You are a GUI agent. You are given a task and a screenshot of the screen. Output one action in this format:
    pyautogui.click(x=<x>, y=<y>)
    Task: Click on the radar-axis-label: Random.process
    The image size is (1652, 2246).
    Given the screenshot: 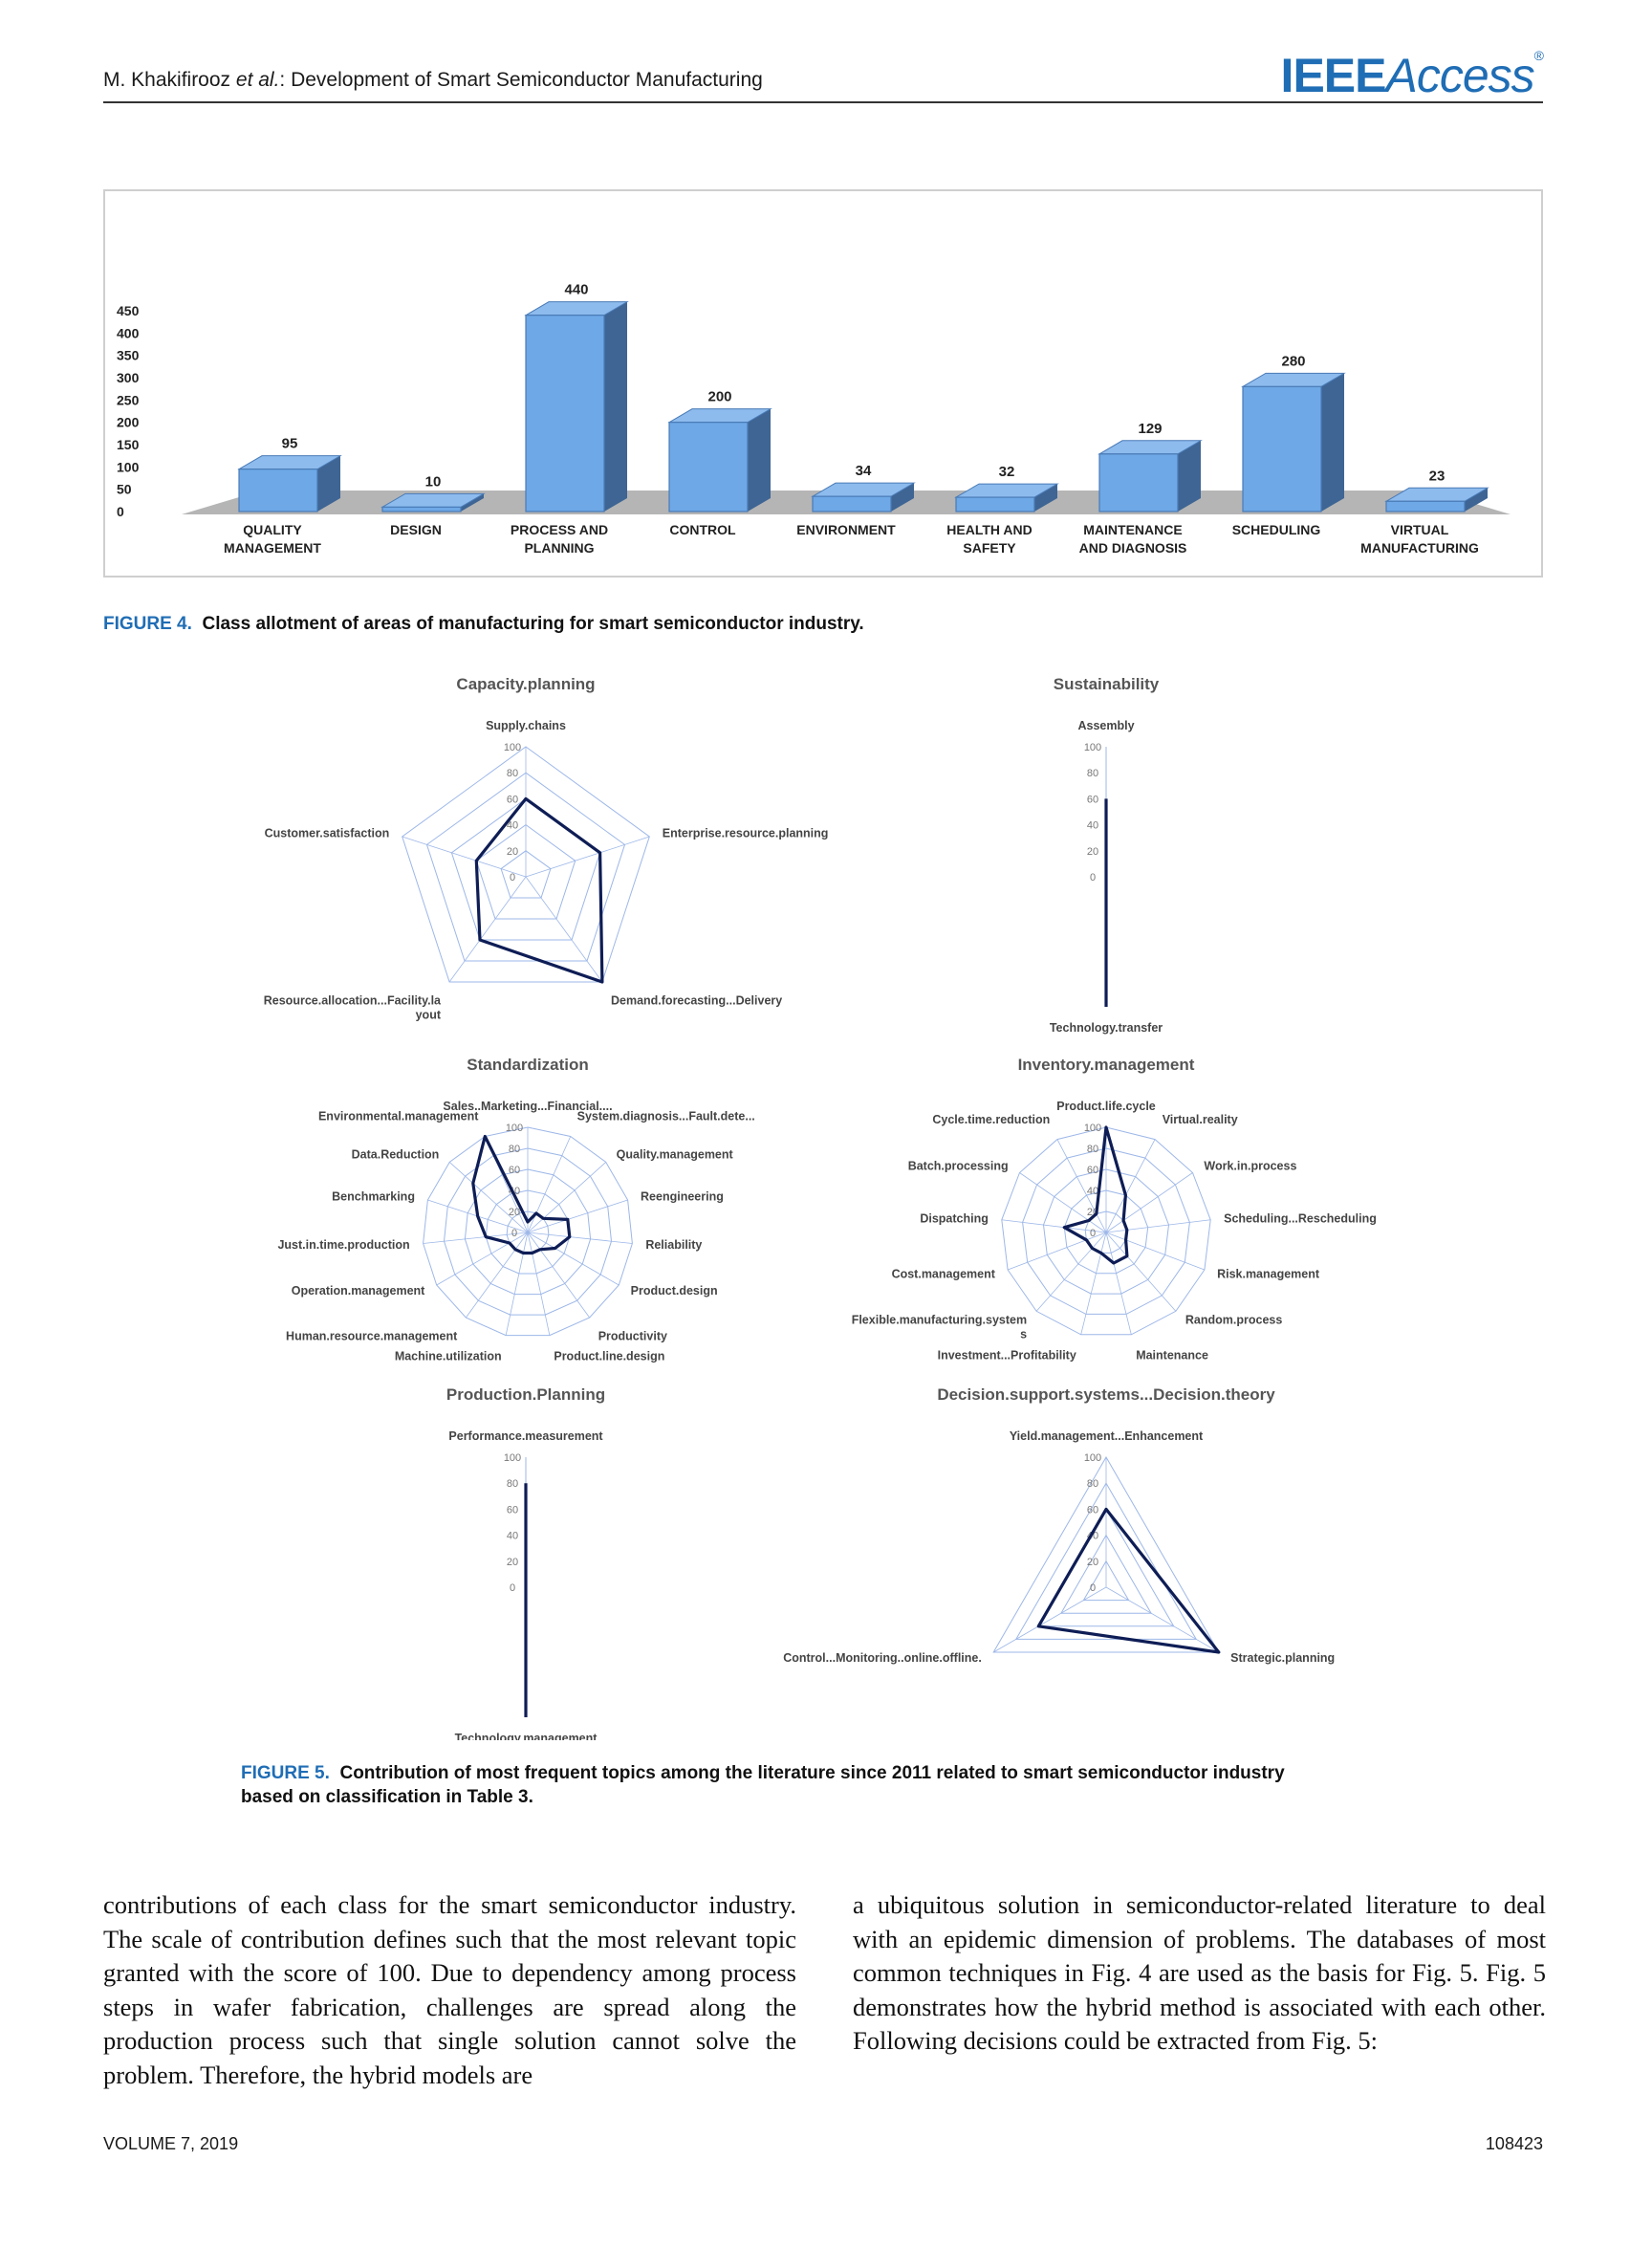 What is the action you would take?
    pyautogui.click(x=1233, y=1319)
    